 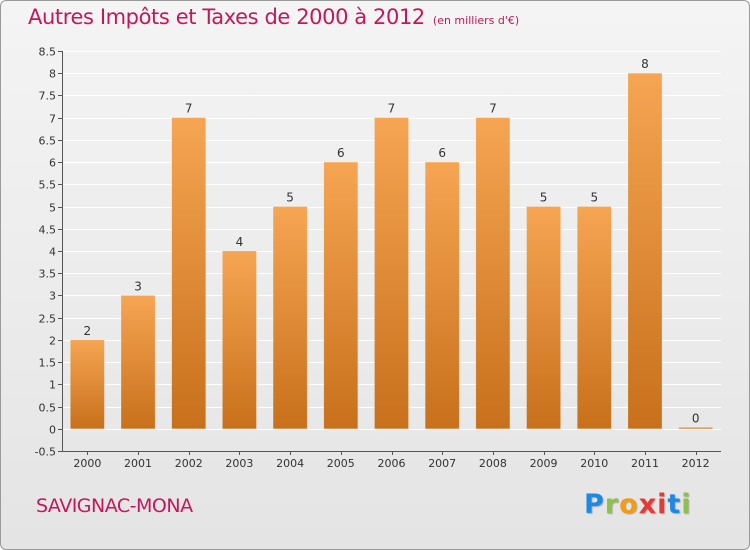 What do you see at coordinates (290, 463) in the screenshot?
I see `x-tick-label: 2004` at bounding box center [290, 463].